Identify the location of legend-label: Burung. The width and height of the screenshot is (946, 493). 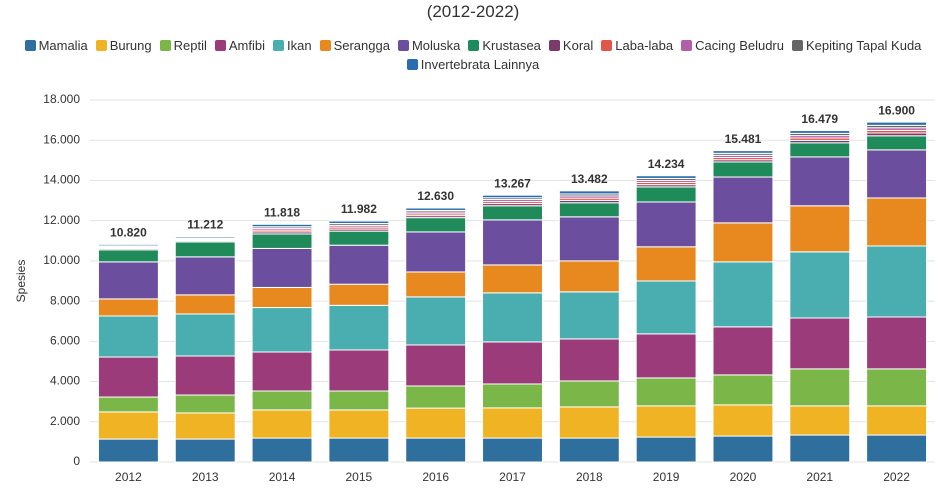
(130, 45).